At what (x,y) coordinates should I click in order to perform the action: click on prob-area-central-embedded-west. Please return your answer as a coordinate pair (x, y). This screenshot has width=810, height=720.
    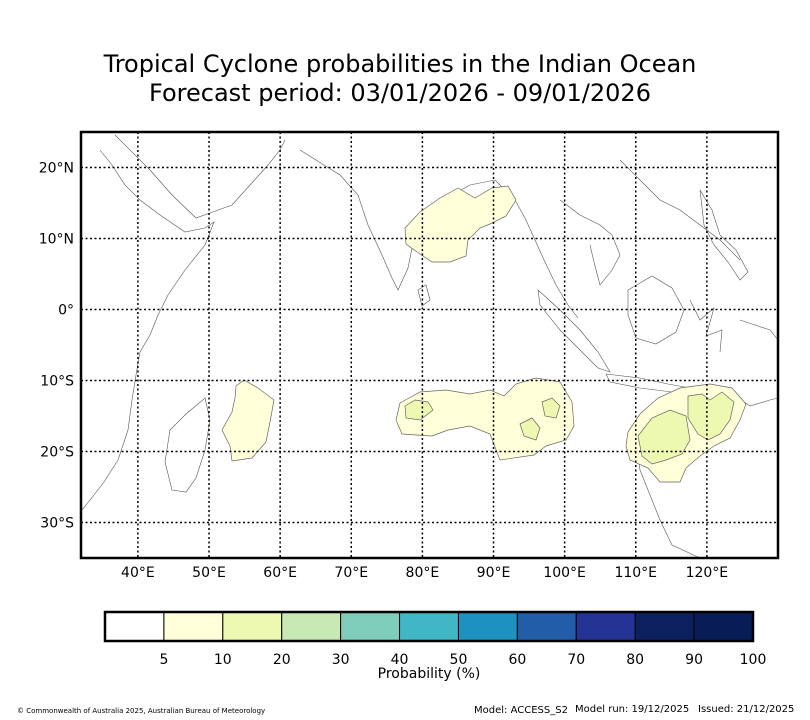
    Looking at the image, I should click on (419, 410).